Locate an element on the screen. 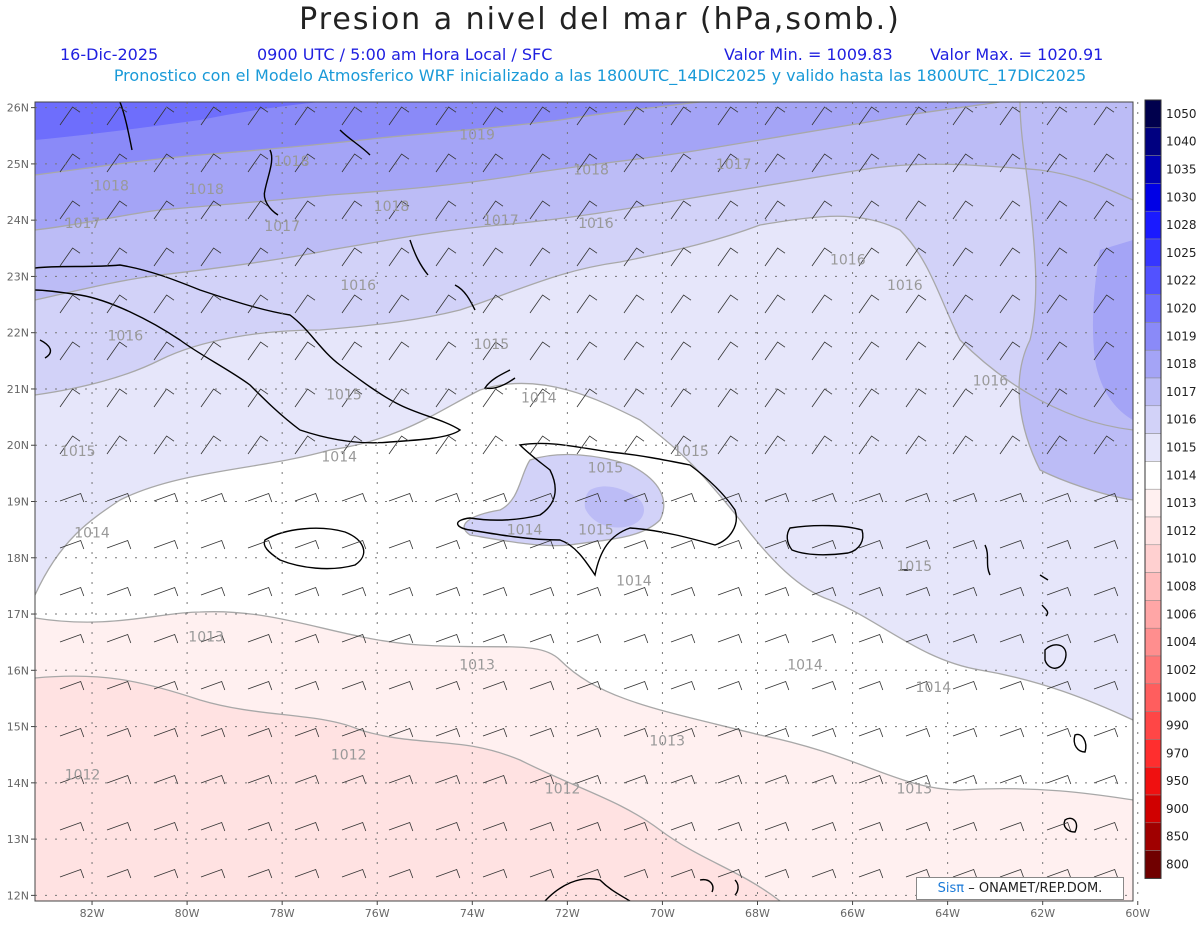 The width and height of the screenshot is (1200, 927). legend-value: 1014 is located at coordinates (1181, 475).